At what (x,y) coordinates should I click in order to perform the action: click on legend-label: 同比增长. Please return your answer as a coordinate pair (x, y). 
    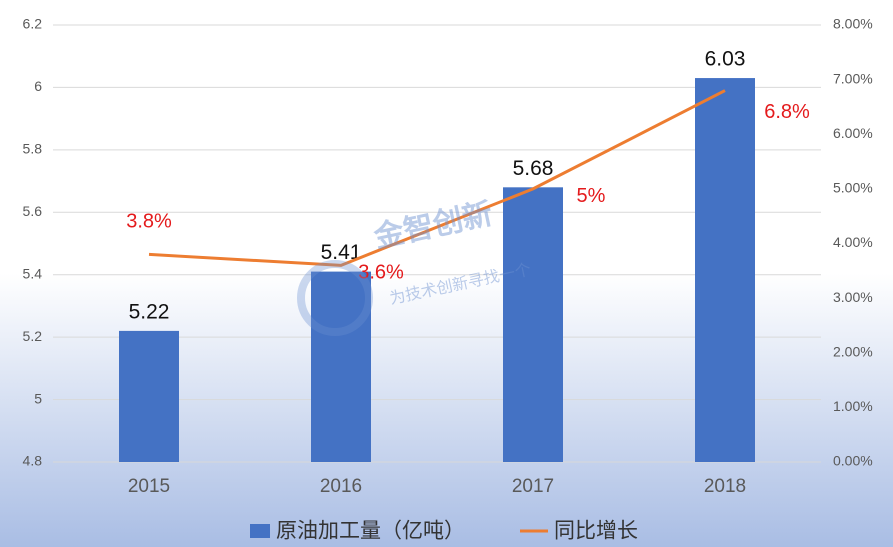
    Looking at the image, I should click on (596, 531).